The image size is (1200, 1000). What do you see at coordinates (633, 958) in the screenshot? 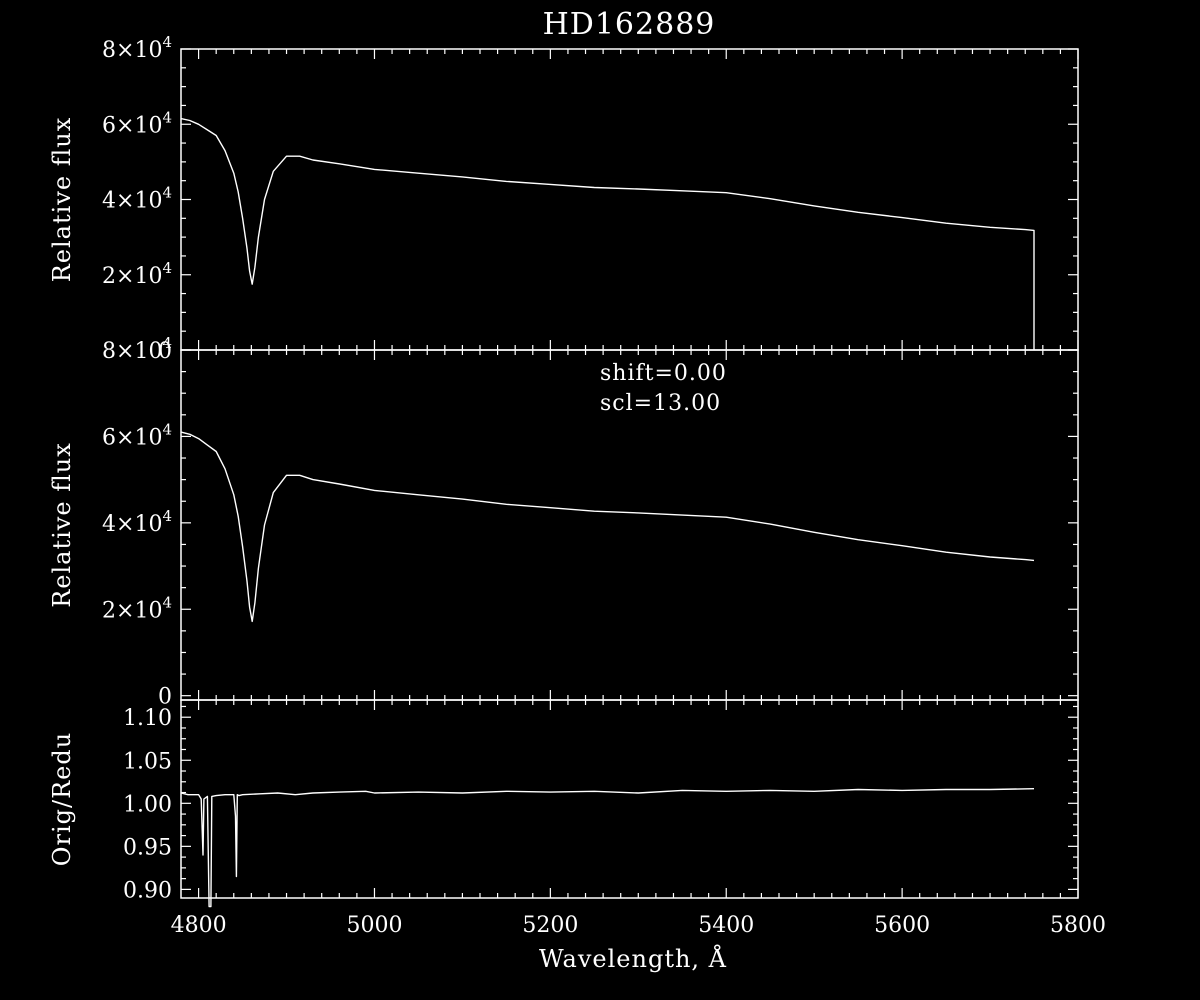
I see `x-axis-title: Wavelength, Å` at bounding box center [633, 958].